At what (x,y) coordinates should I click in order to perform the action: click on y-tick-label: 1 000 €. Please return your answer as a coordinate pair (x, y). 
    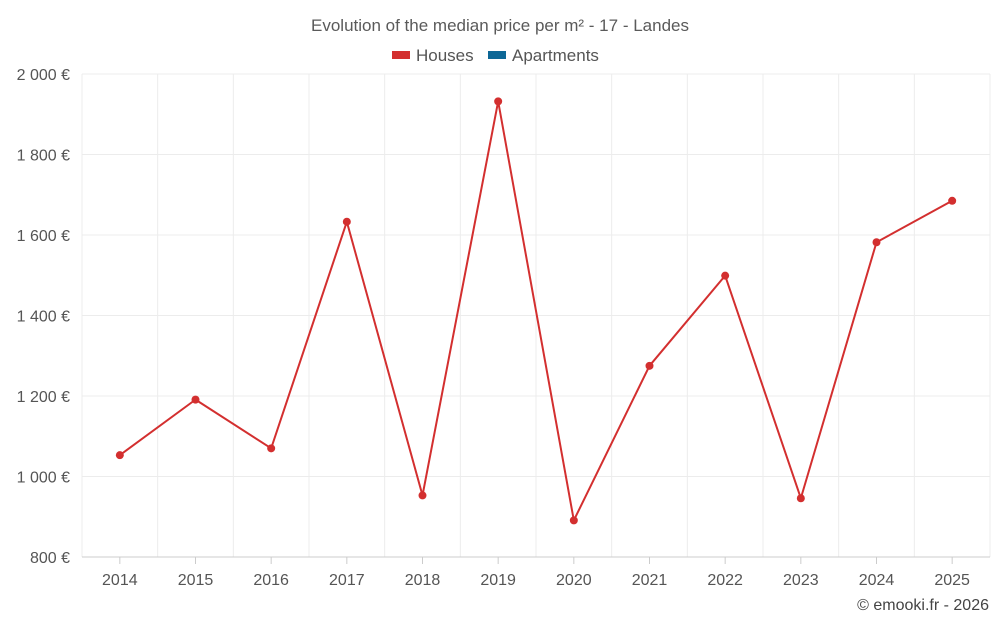
    Looking at the image, I should click on (43, 478).